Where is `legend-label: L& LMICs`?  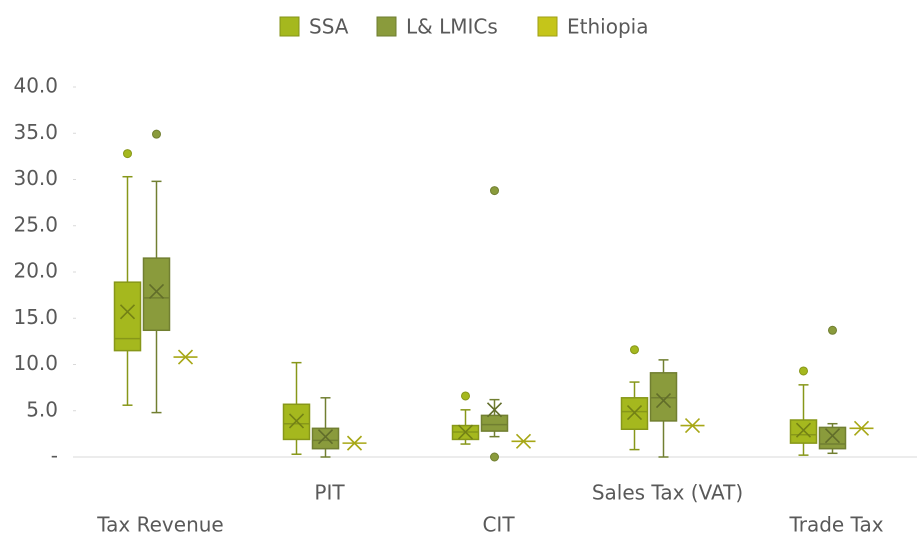
legend-label: L& LMICs is located at coordinates (452, 27).